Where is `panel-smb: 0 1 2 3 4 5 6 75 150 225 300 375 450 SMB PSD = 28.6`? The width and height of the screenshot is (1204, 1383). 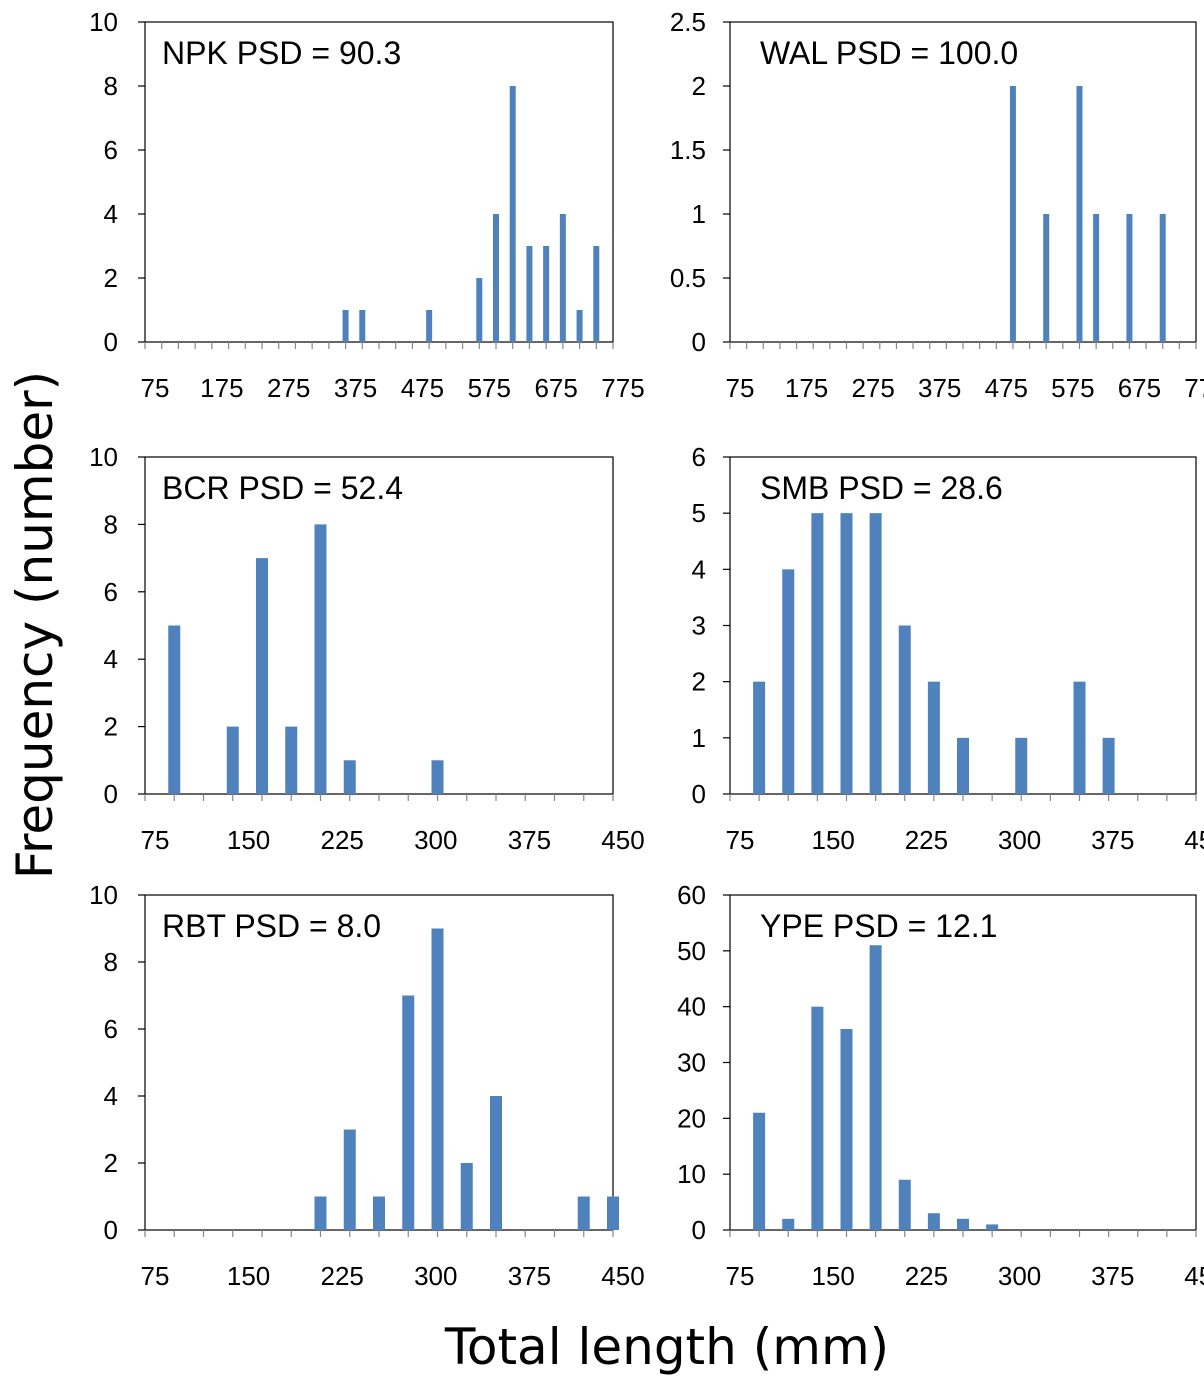
panel-smb: 0 1 2 3 4 5 6 75 150 225 300 375 450 SMB PSD = 28.6 is located at coordinates (948, 648).